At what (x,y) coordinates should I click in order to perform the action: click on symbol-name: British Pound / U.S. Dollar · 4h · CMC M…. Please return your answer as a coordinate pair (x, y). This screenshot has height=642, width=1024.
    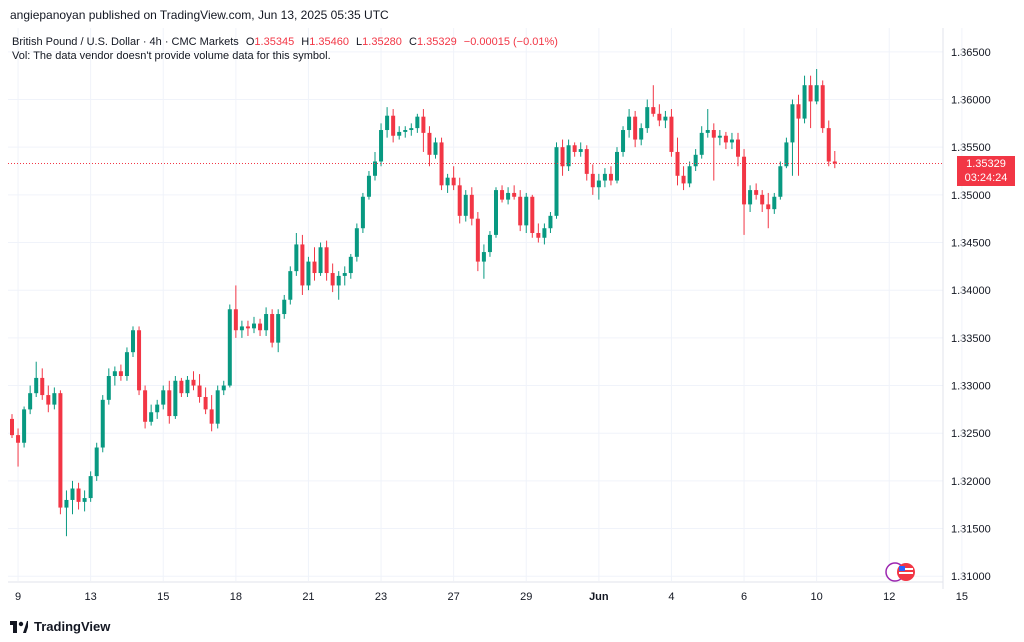
    Looking at the image, I should click on (125, 42).